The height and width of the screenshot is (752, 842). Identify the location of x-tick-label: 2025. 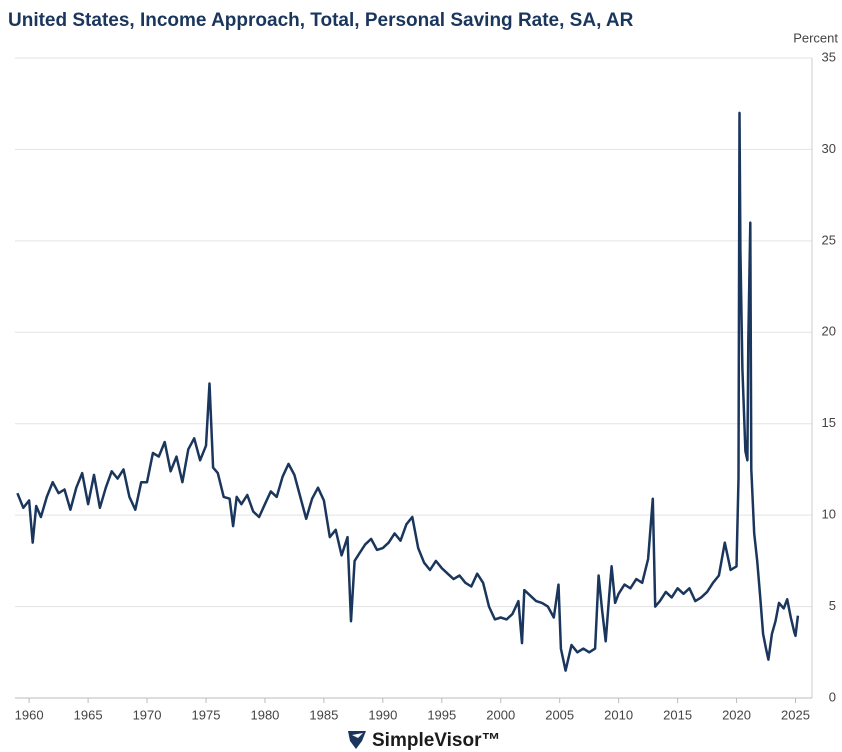
(795, 714).